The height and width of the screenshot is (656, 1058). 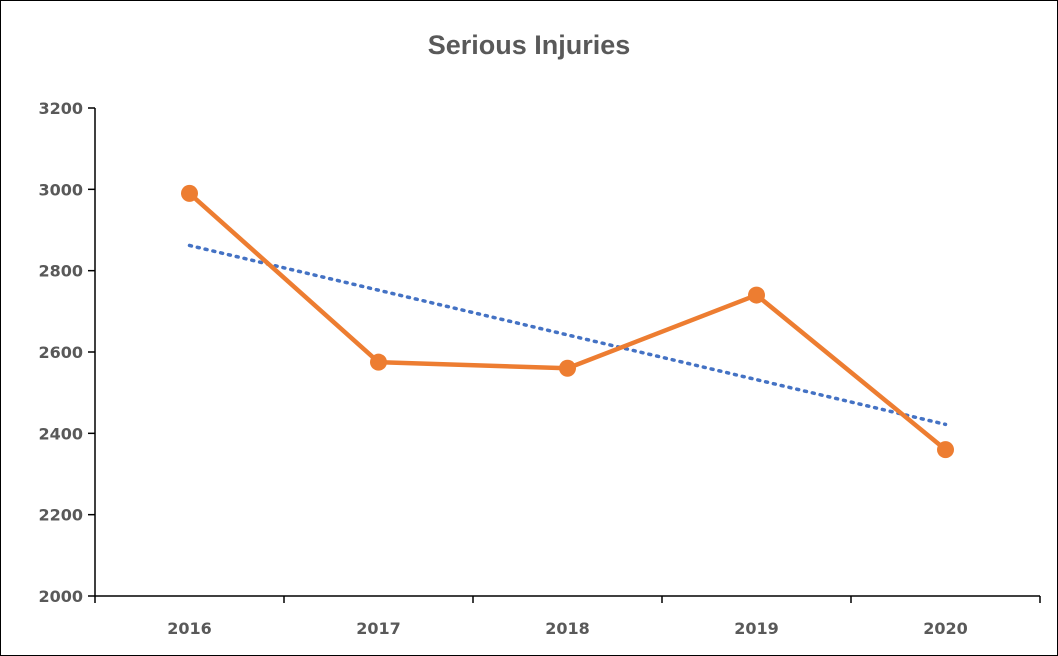 I want to click on x-axis-ticks: 2016 2017 2018 2019 2020, so click(x=567, y=617).